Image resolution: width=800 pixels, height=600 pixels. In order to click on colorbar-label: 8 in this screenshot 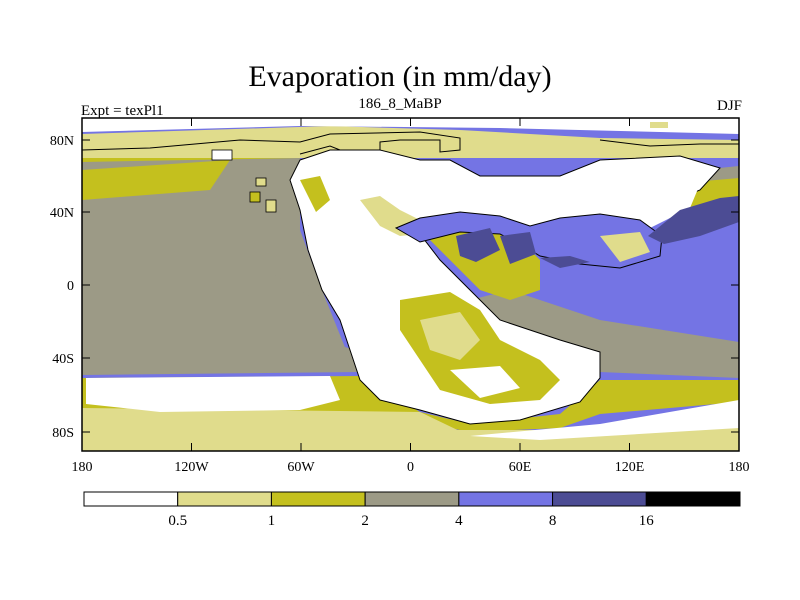, I will do `click(553, 521)`.